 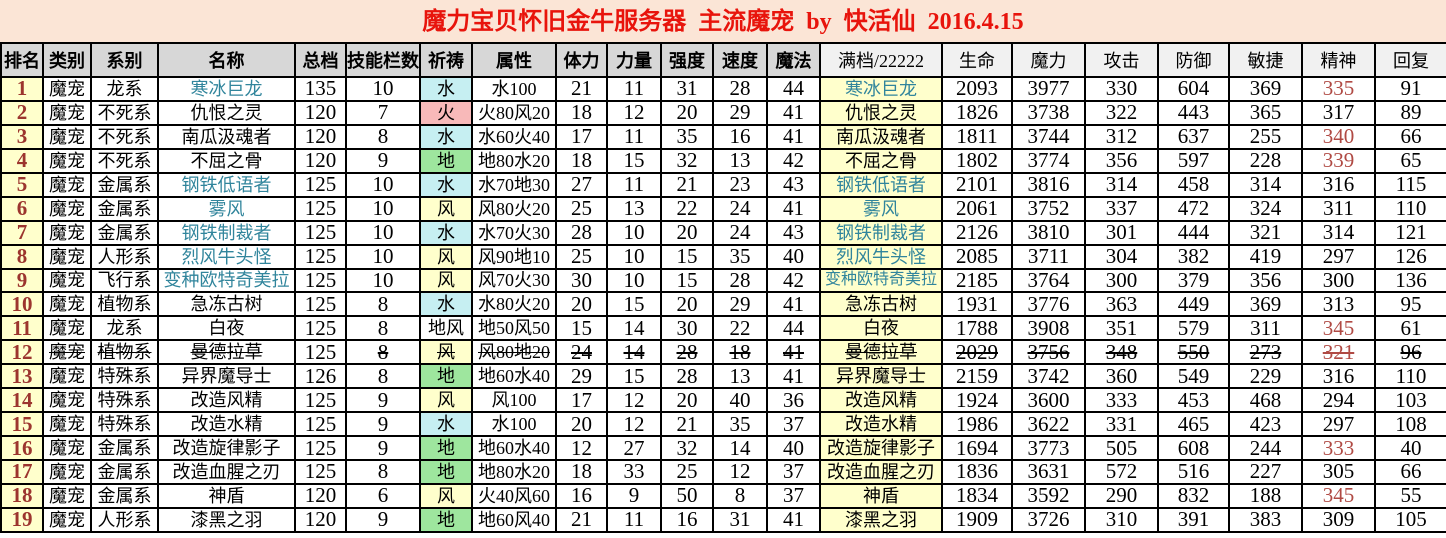 What do you see at coordinates (514, 184) in the screenshot?
I see `cell-attribute: 水70地30` at bounding box center [514, 184].